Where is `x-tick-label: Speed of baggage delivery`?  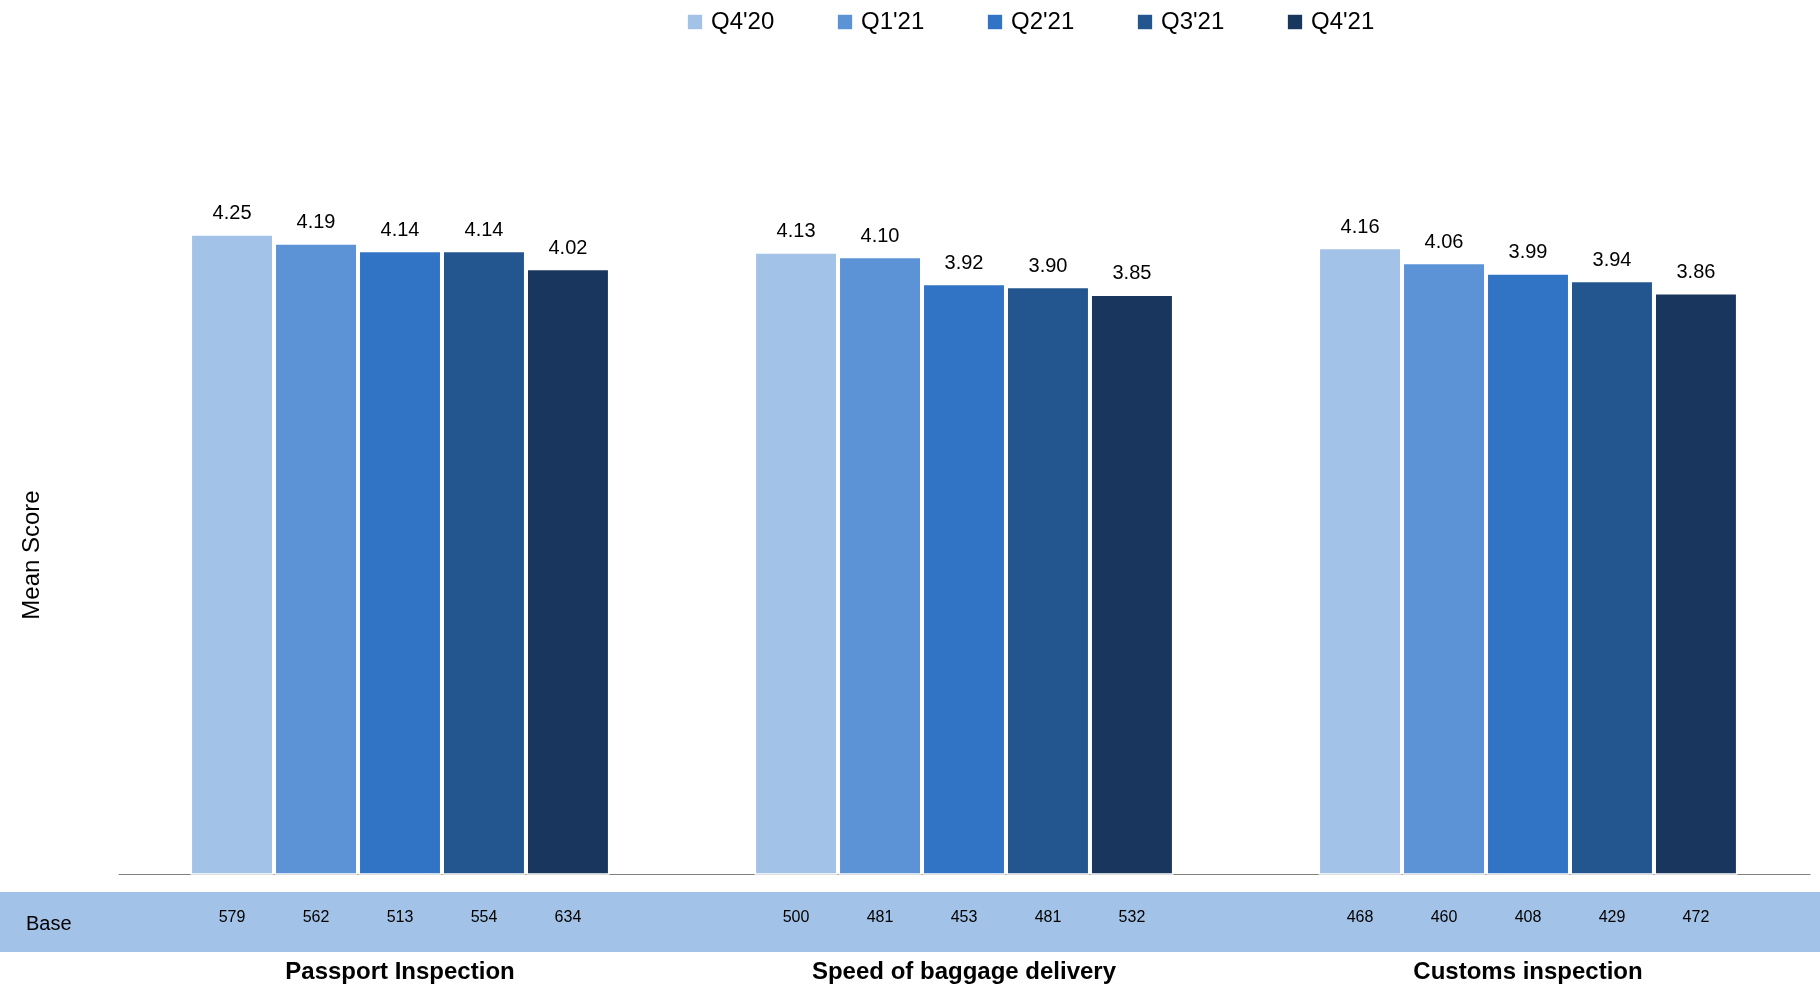
x-tick-label: Speed of baggage delivery is located at coordinates (964, 970).